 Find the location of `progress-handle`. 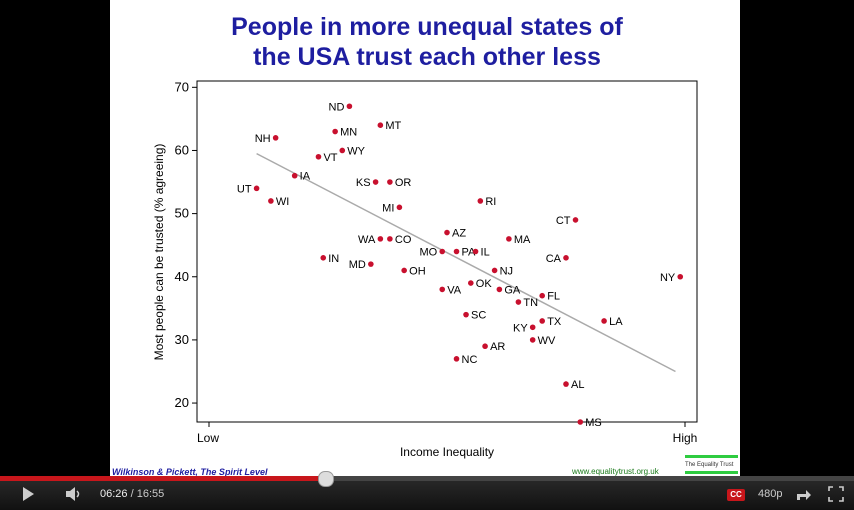

progress-handle is located at coordinates (325, 479).